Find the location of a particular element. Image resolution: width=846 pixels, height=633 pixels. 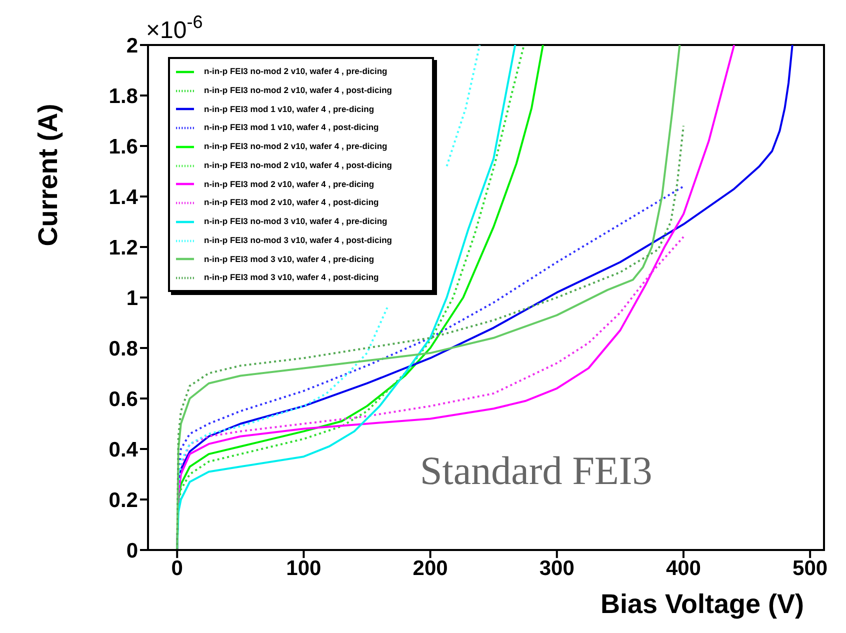

legend-label: n-in-p FEI3 no-mod 3 v10, wafer 4 , post-dicing is located at coordinates (298, 239).